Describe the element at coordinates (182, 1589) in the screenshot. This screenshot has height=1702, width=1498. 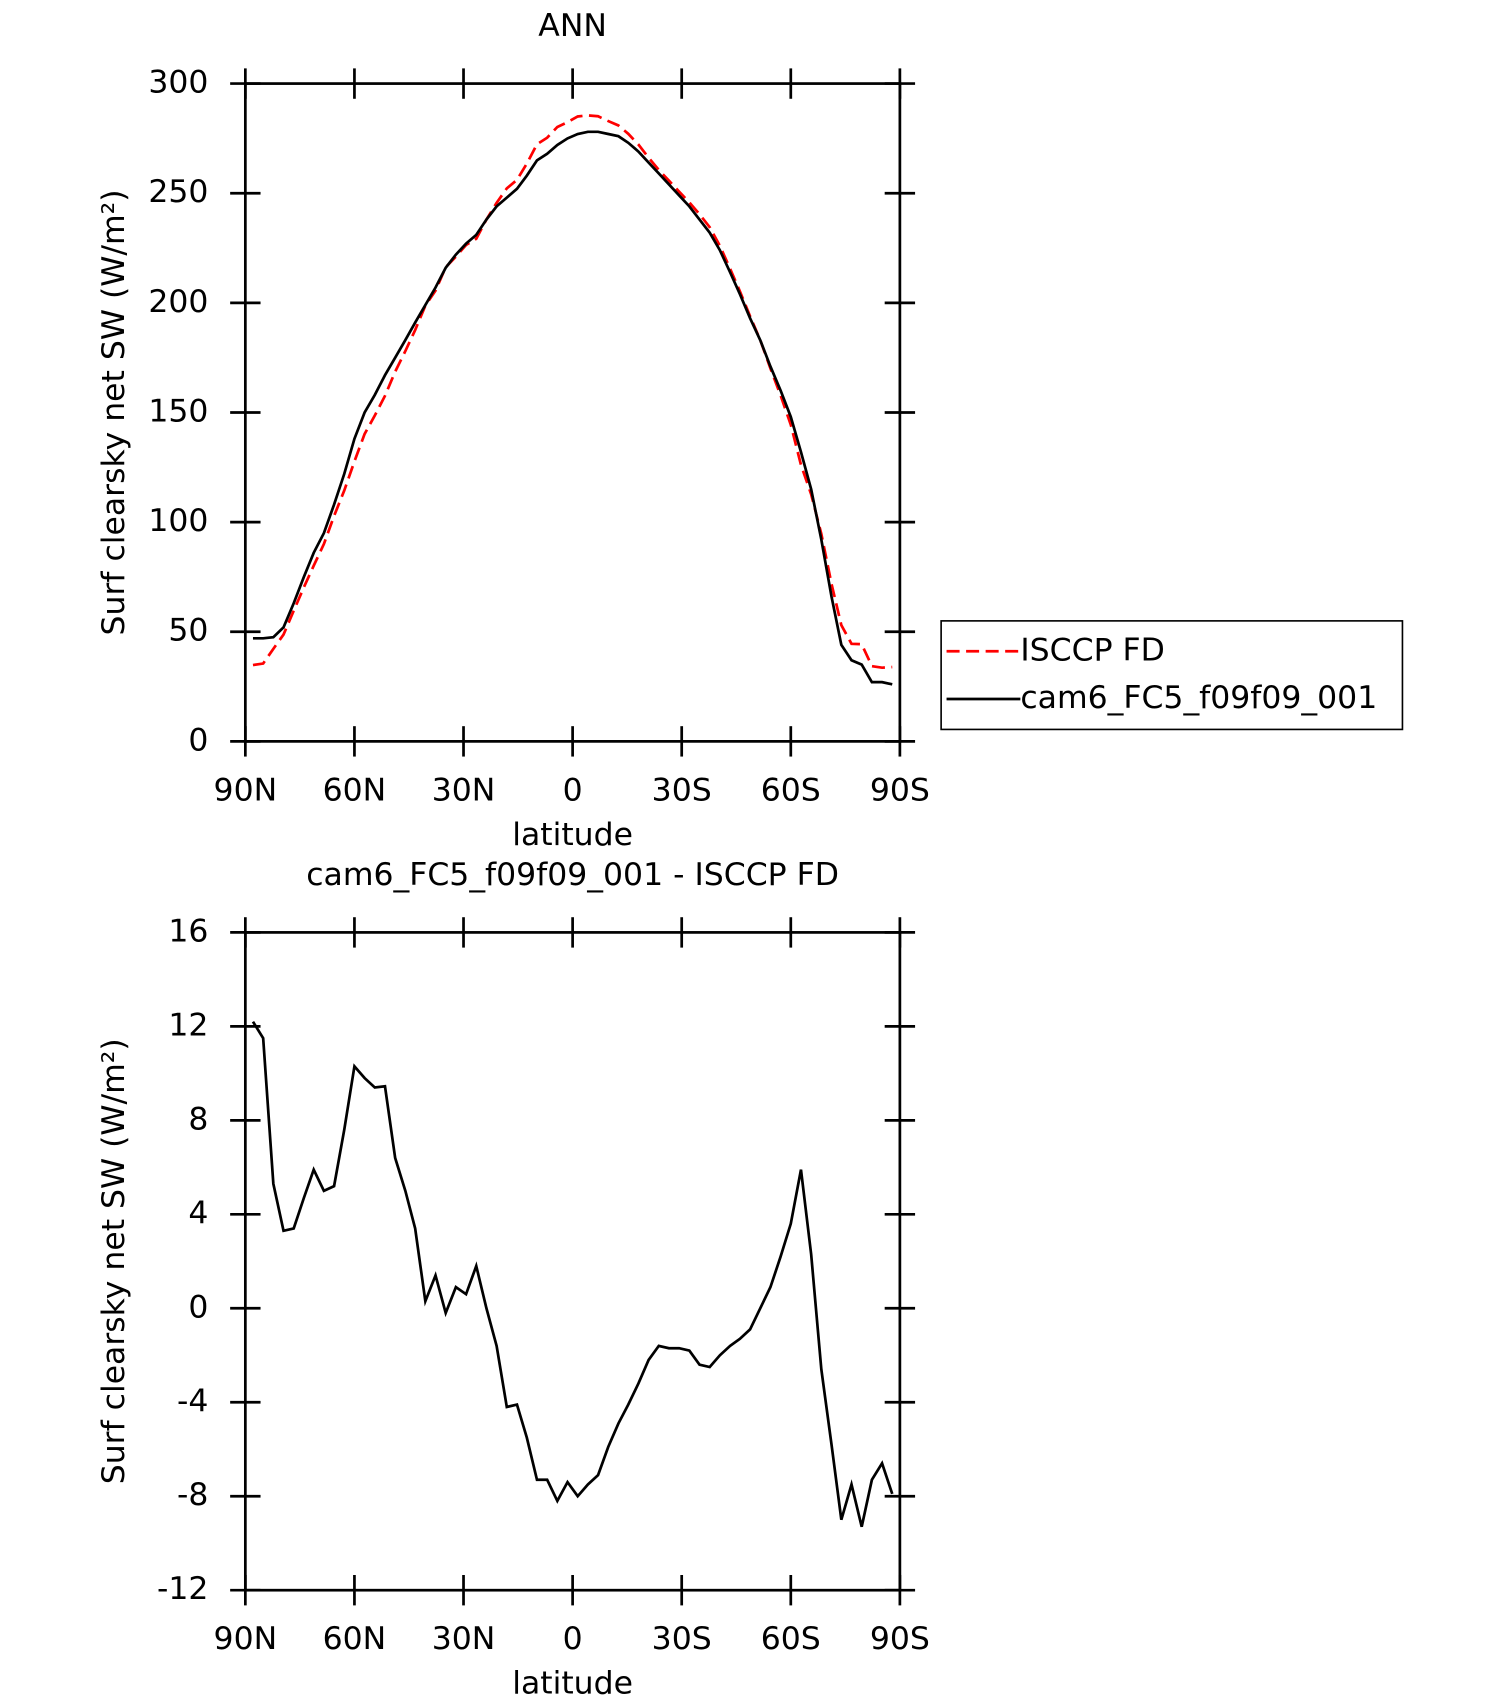
I see `y-tick-label: -12` at that location.